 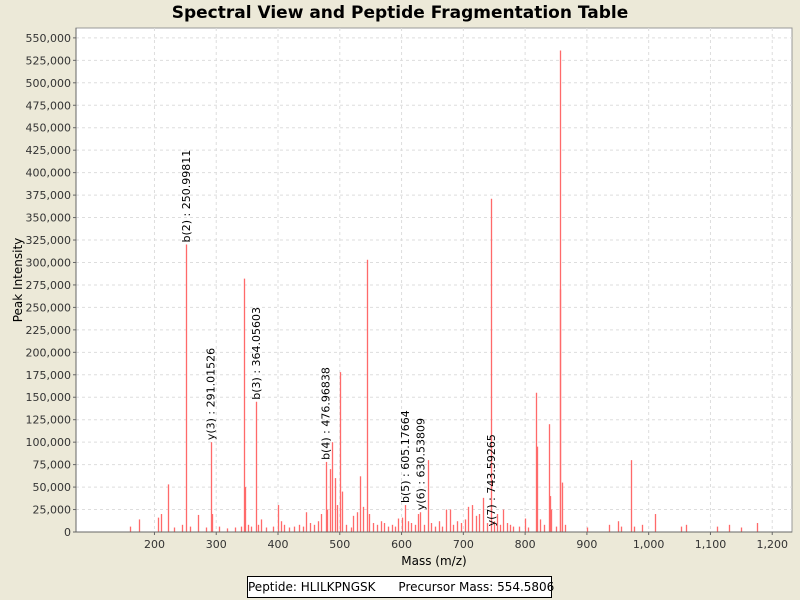 I want to click on y-tick-label: 0, so click(x=67, y=532).